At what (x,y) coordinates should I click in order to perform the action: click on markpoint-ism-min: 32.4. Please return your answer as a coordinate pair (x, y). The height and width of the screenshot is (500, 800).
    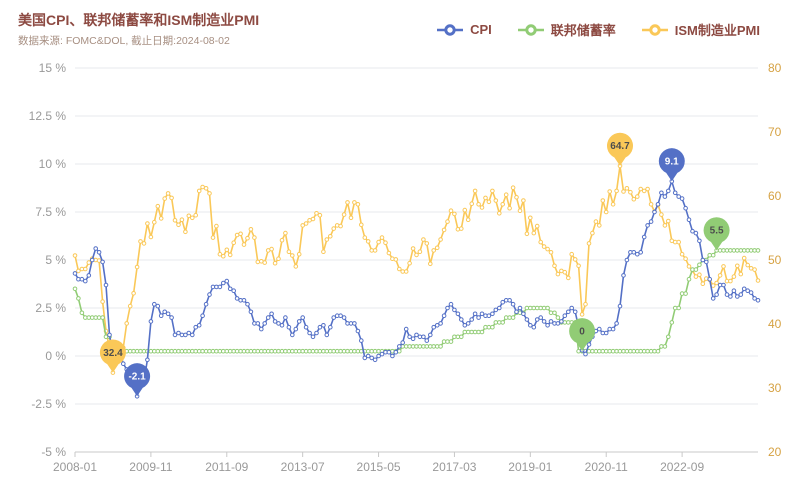
    Looking at the image, I should click on (112, 356).